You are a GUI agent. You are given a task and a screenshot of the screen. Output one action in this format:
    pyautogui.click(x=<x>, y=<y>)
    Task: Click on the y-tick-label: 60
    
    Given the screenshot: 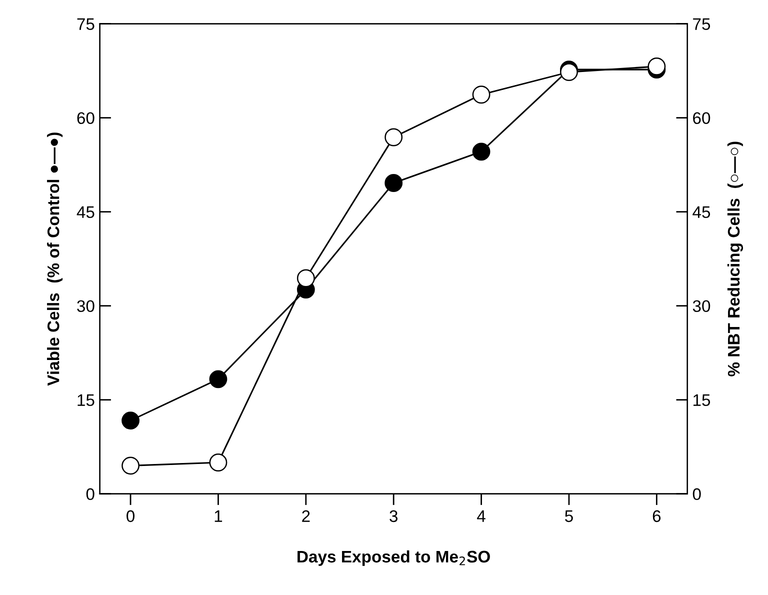 What is the action you would take?
    pyautogui.click(x=85, y=118)
    